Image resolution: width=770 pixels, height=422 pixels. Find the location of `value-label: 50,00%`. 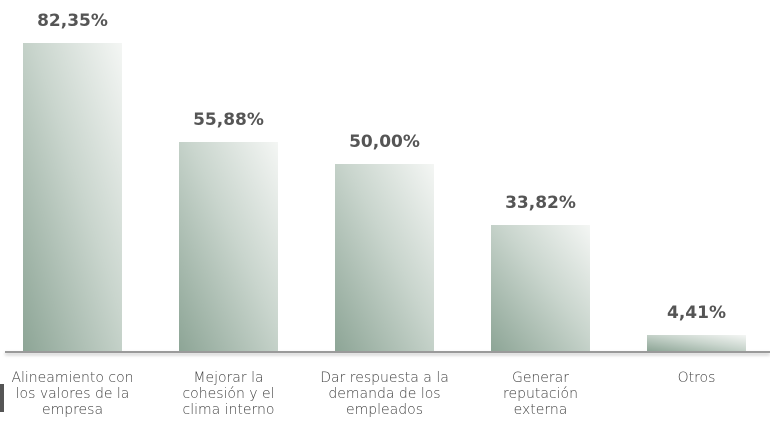

value-label: 50,00% is located at coordinates (384, 141).